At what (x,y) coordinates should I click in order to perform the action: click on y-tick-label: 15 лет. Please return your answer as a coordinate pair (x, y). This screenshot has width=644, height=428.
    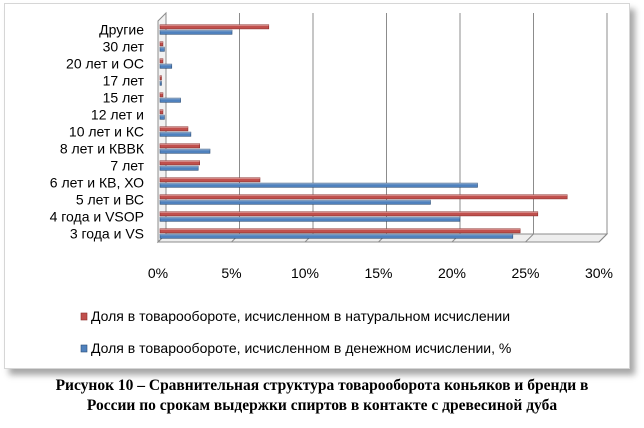
    Looking at the image, I should click on (124, 98).